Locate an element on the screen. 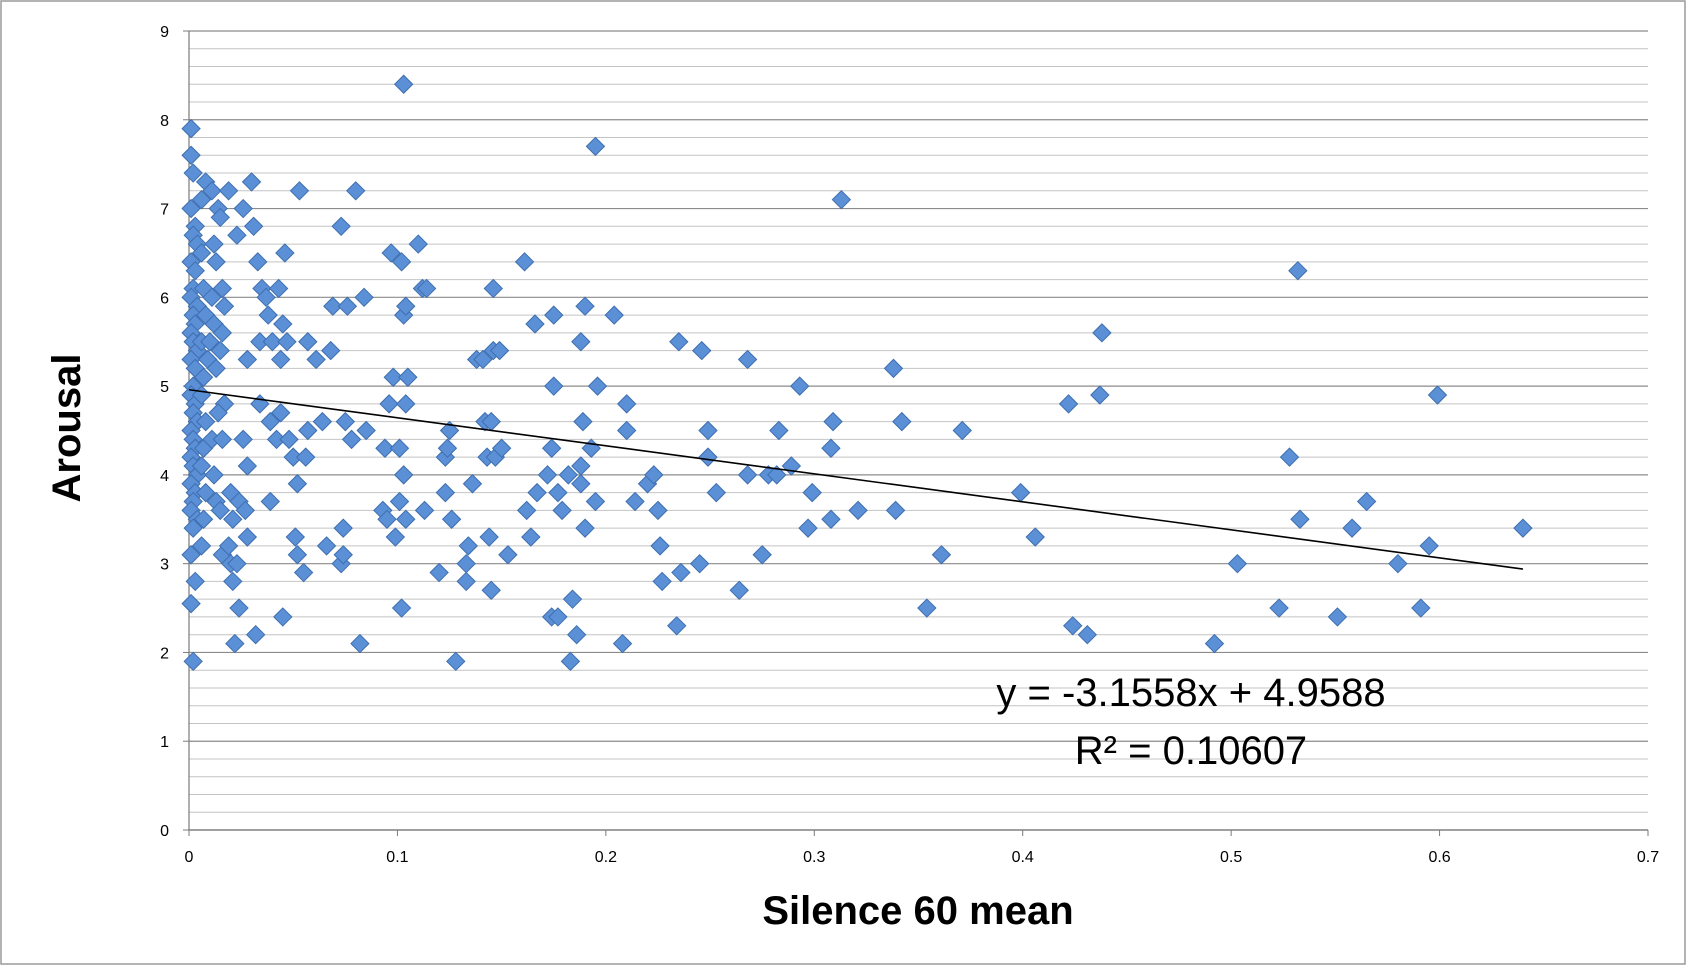 The image size is (1686, 970). x-tick-label: 0.7 is located at coordinates (1648, 857).